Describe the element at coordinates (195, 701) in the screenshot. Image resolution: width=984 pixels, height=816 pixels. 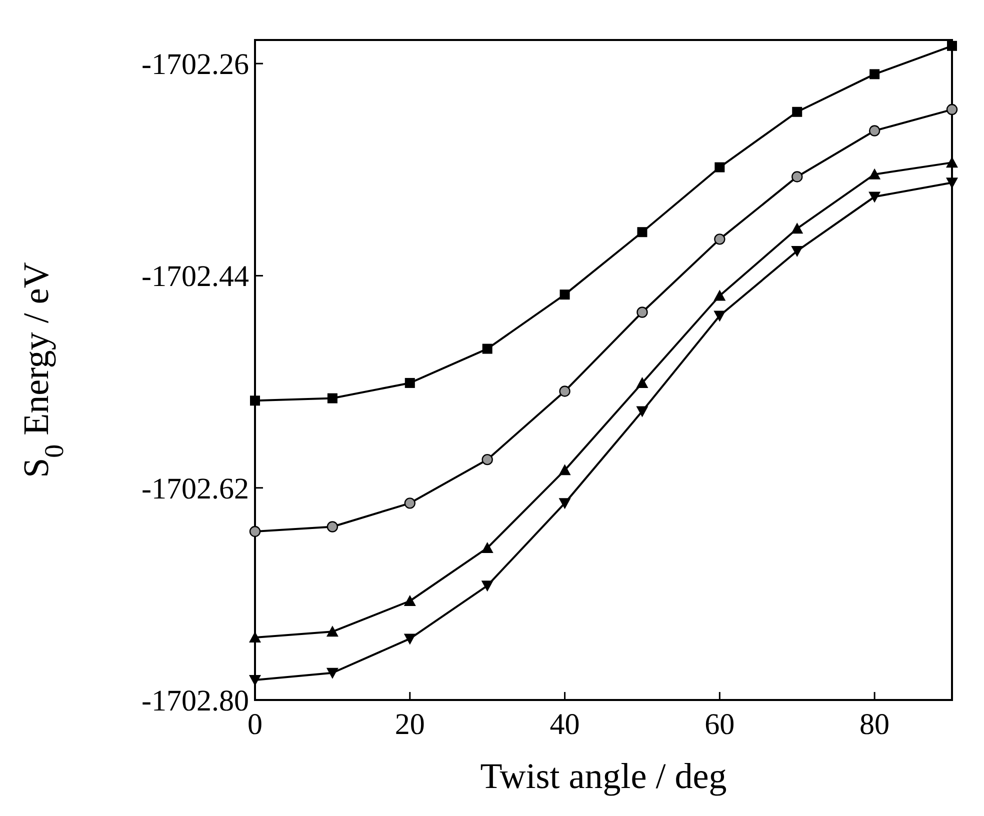
I see `y-tick-label: -1702.80` at that location.